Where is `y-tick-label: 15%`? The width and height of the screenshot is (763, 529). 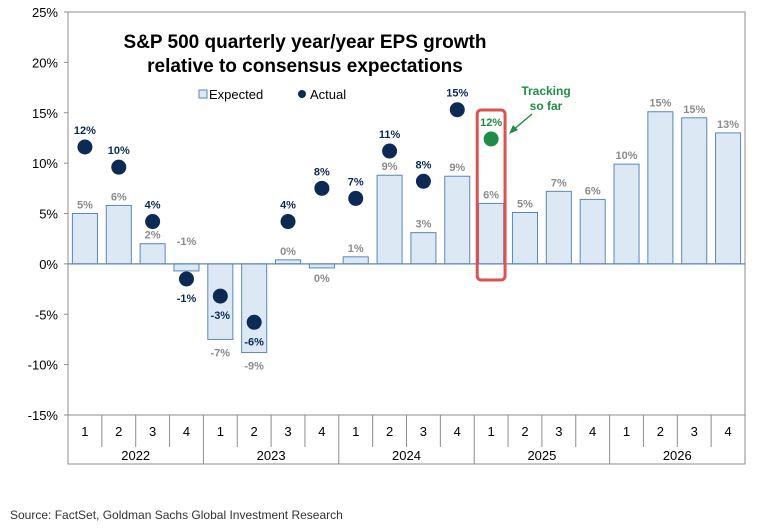
y-tick-label: 15% is located at coordinates (45, 113).